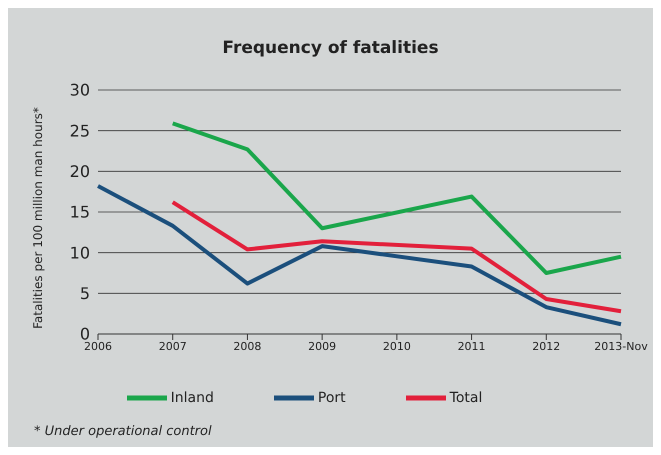 The width and height of the screenshot is (661, 455). Describe the element at coordinates (466, 398) in the screenshot. I see `legend-label: Total` at that location.